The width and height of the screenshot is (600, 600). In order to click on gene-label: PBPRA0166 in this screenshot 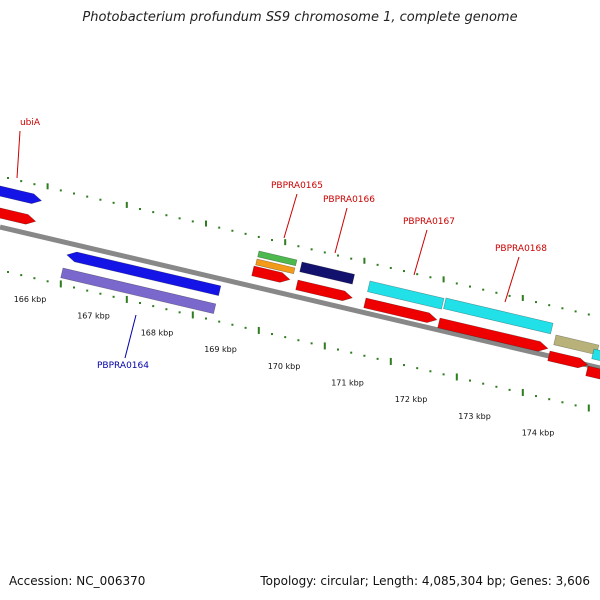, I will do `click(349, 200)`.